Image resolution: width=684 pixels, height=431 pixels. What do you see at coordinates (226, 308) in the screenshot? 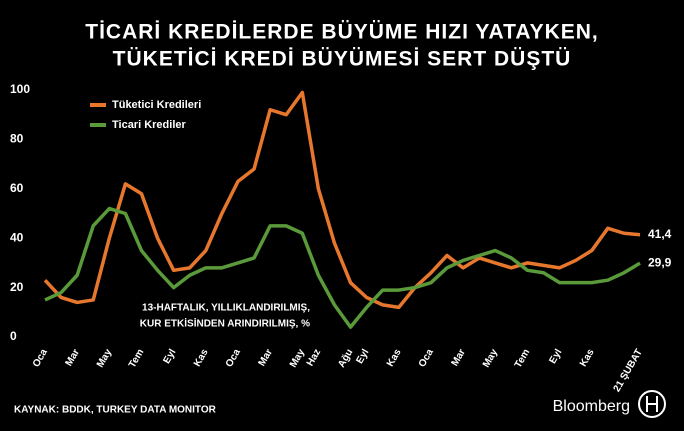
I see `annotation: 13-HAFTALIK, YILLIKLANDIRILMIŞ,` at bounding box center [226, 308].